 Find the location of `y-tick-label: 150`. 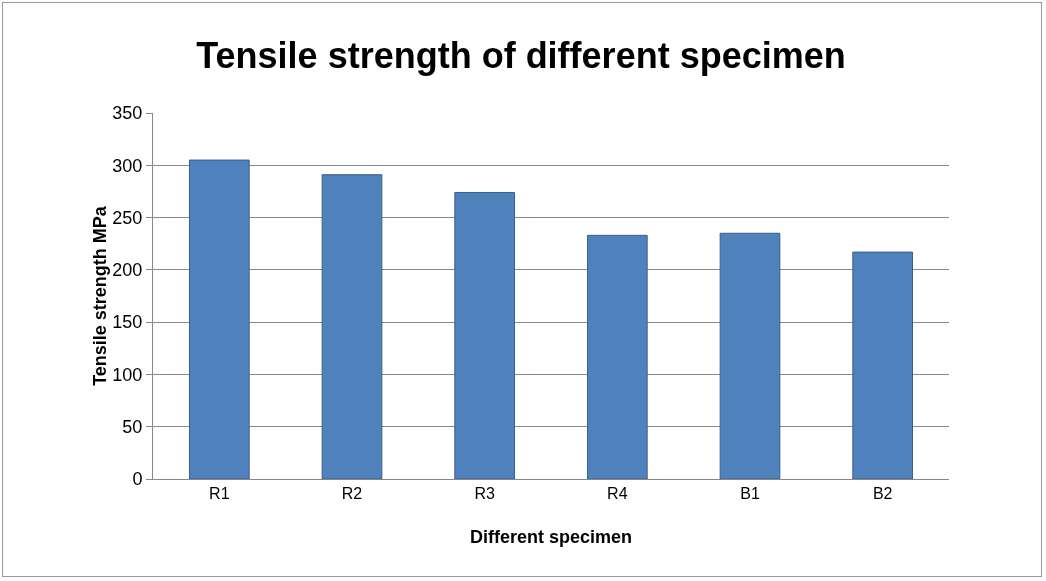

y-tick-label: 150 is located at coordinates (127, 322).